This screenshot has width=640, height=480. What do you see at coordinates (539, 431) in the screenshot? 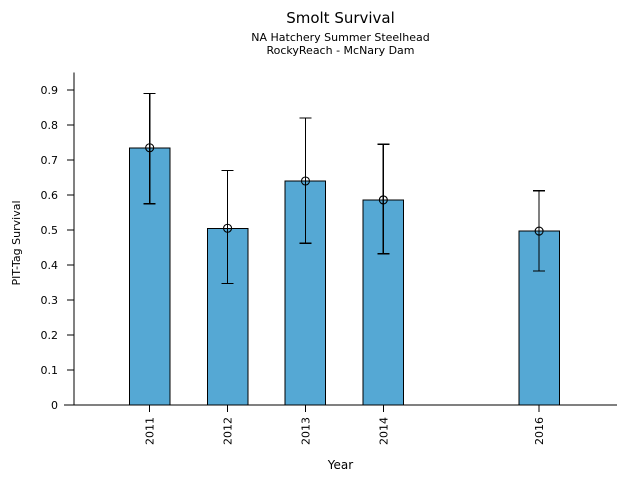
I see `x-tick-label: 2016` at bounding box center [539, 431].